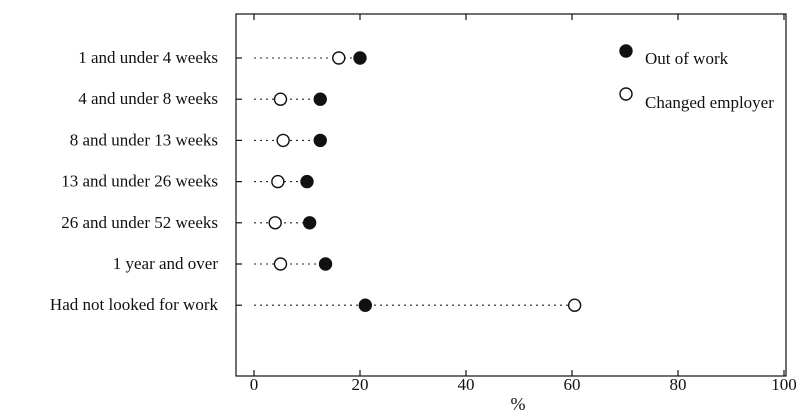  Describe the element at coordinates (144, 139) in the screenshot. I see `category-label: 8 and under 13 weeks` at that location.